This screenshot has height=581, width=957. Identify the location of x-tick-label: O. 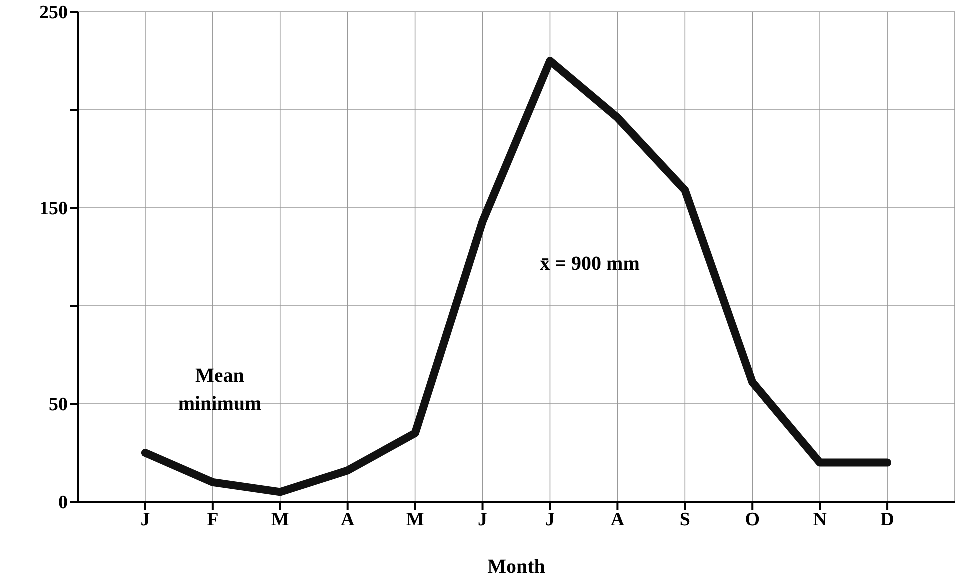
(752, 519).